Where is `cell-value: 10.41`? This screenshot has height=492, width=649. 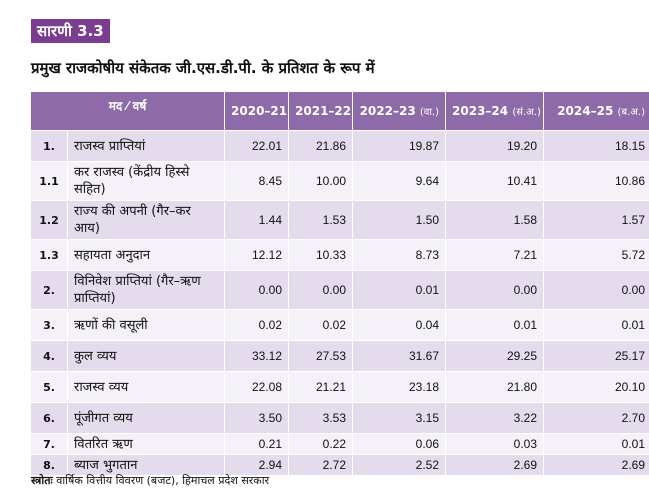 cell-value: 10.41 is located at coordinates (495, 181).